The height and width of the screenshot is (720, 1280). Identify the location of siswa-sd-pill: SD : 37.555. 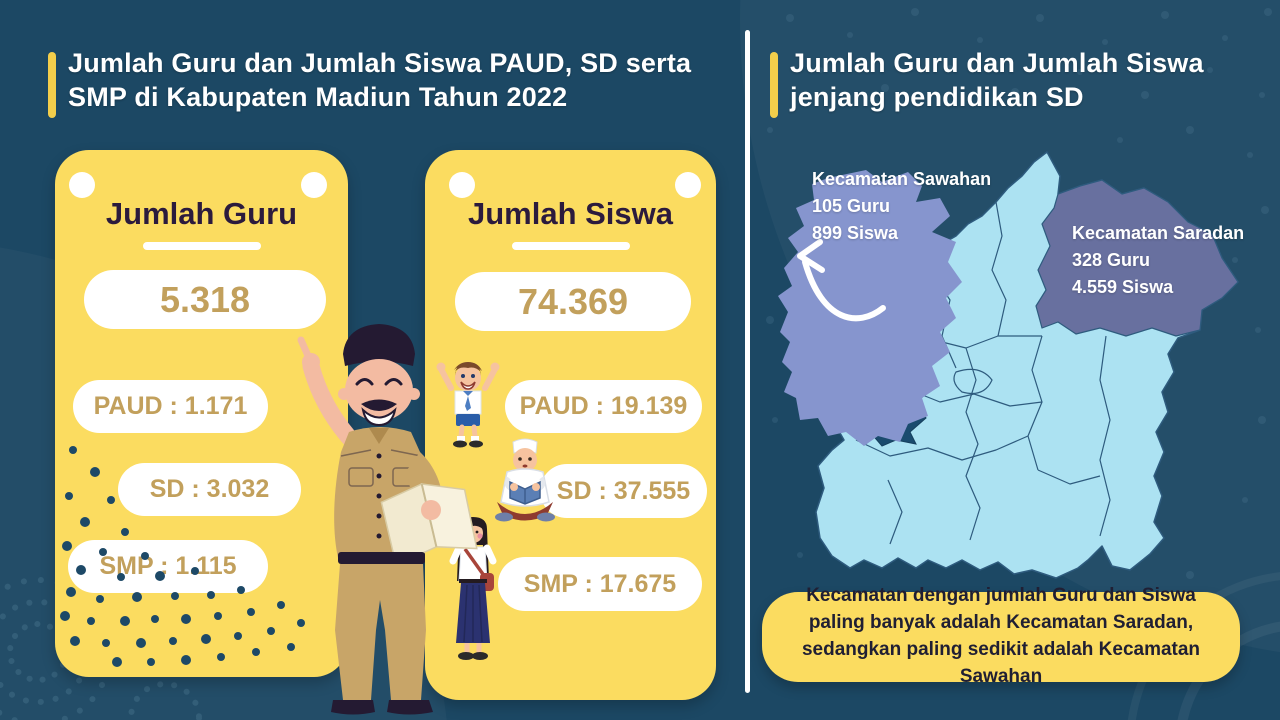
(623, 491).